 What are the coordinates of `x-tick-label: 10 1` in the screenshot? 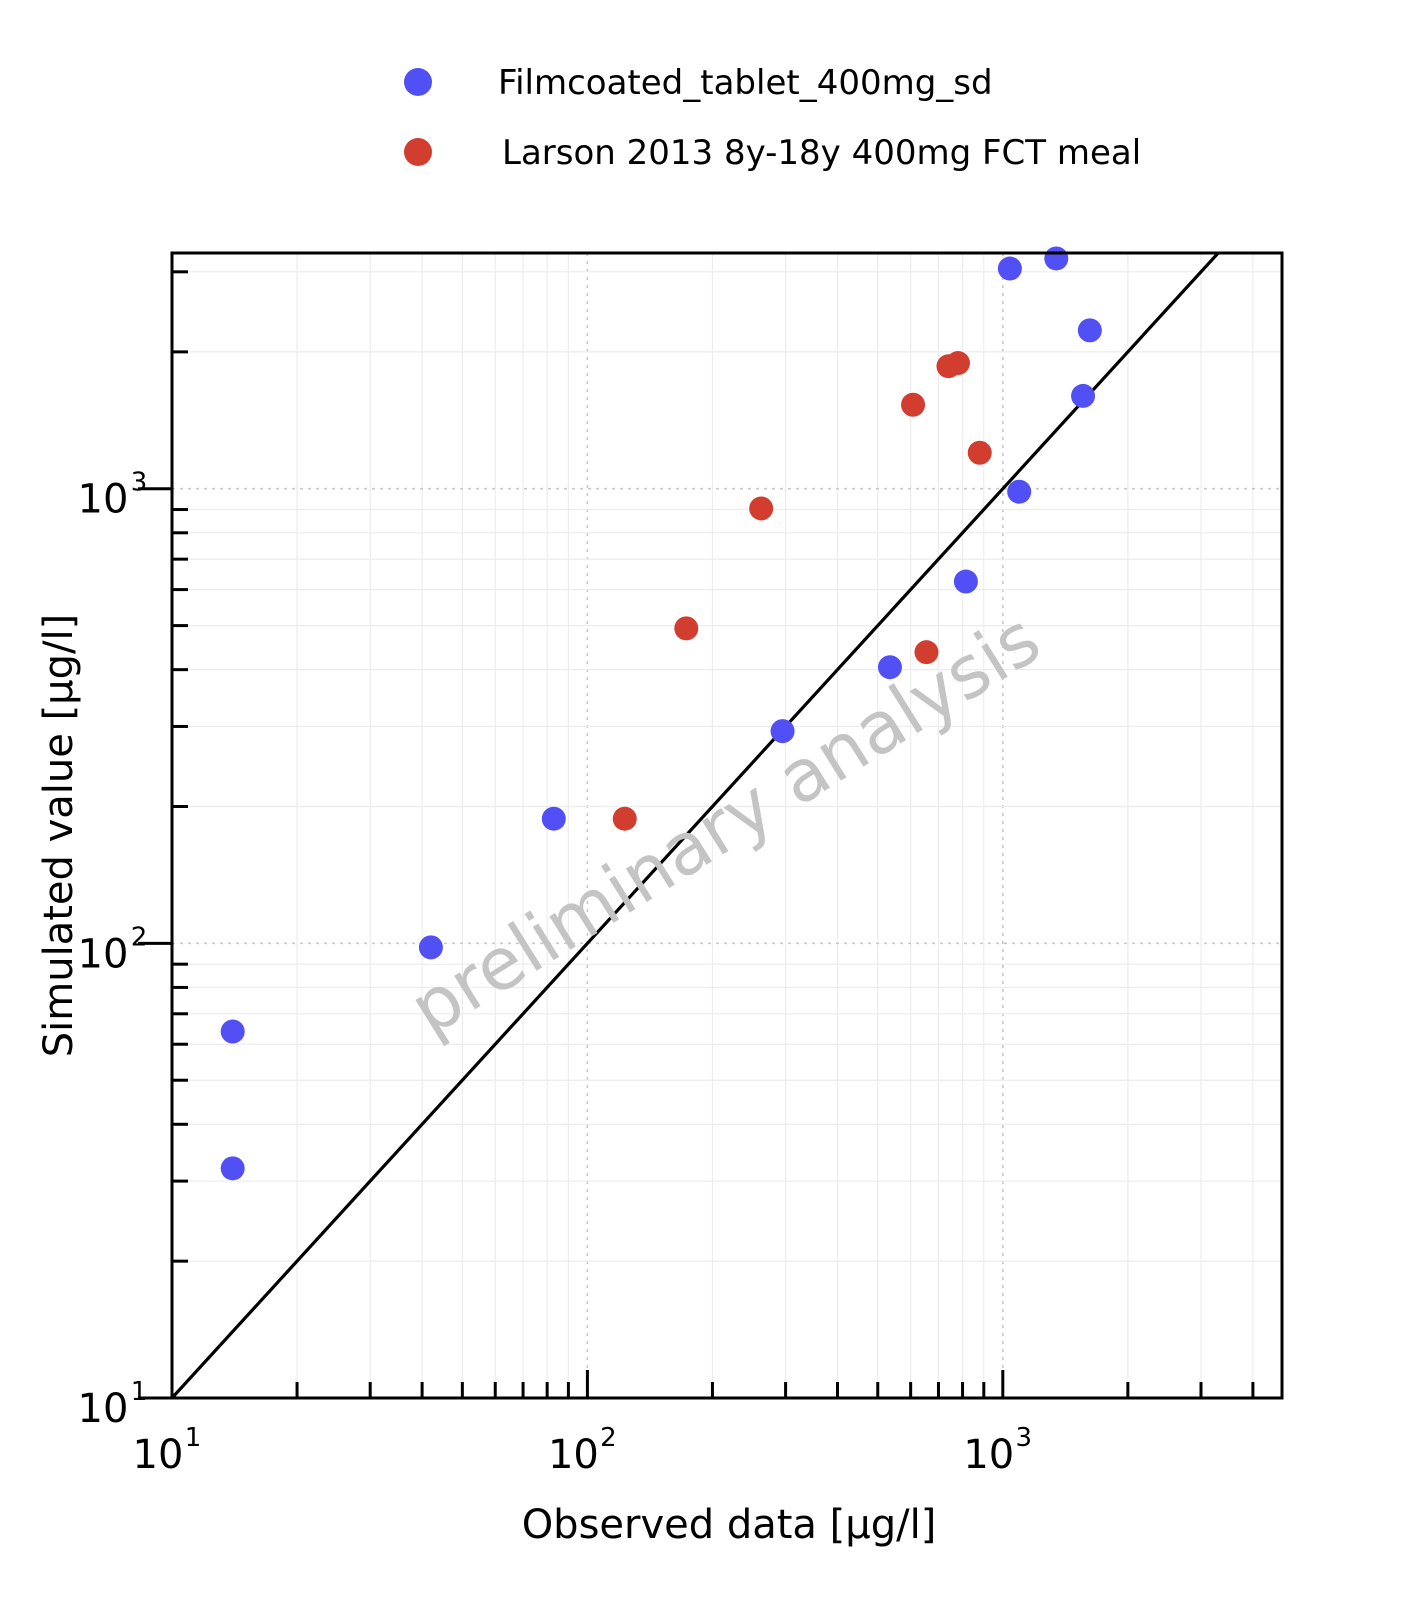 It's located at (167, 1450).